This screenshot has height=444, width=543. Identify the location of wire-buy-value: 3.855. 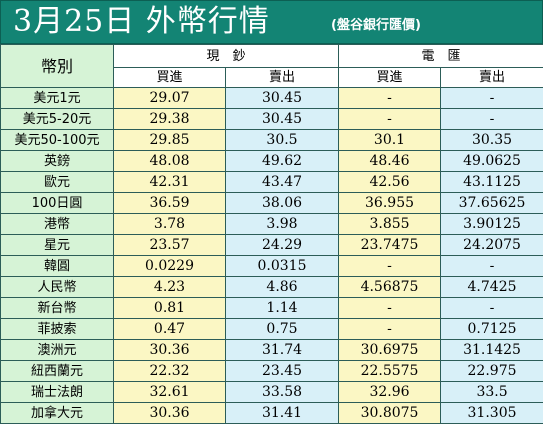
(390, 224).